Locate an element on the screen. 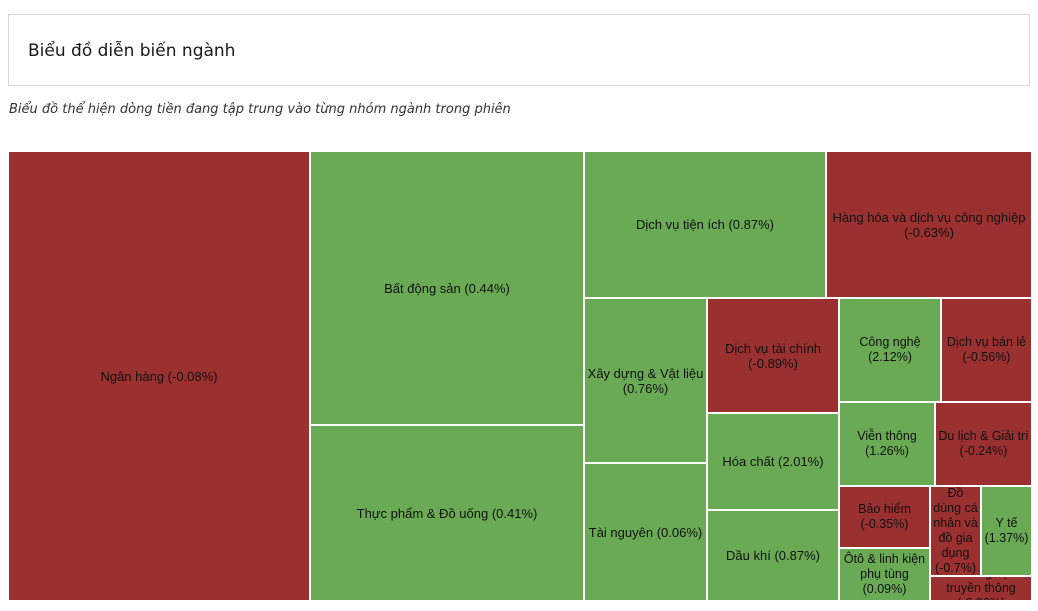 This screenshot has width=1038, height=611. treemap-tile-hang-hoa-va-dich-vu-cong-nghiep: Hàng hóa và dịch vụ công nghiệp (-0.63%) is located at coordinates (929, 224).